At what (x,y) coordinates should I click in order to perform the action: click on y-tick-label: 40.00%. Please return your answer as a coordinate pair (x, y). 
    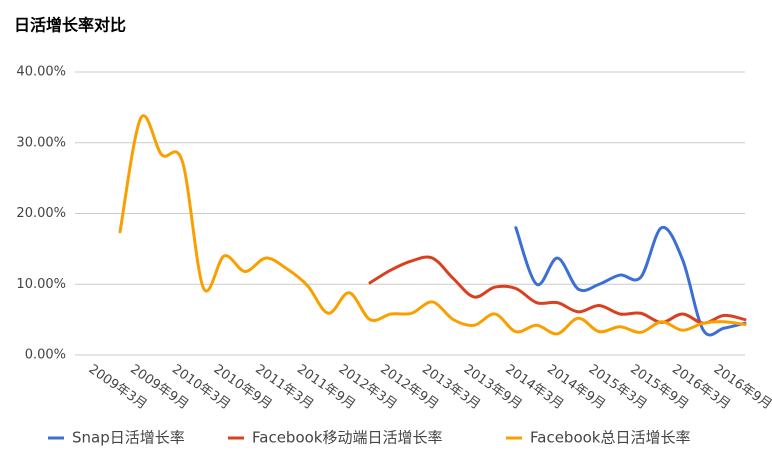
    Looking at the image, I should click on (41, 72).